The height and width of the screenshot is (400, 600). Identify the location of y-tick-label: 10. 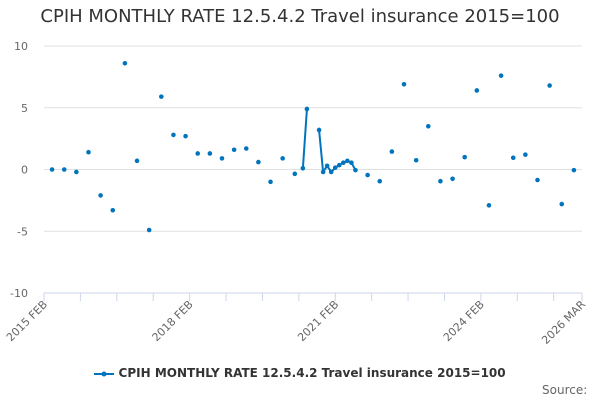
(21, 46).